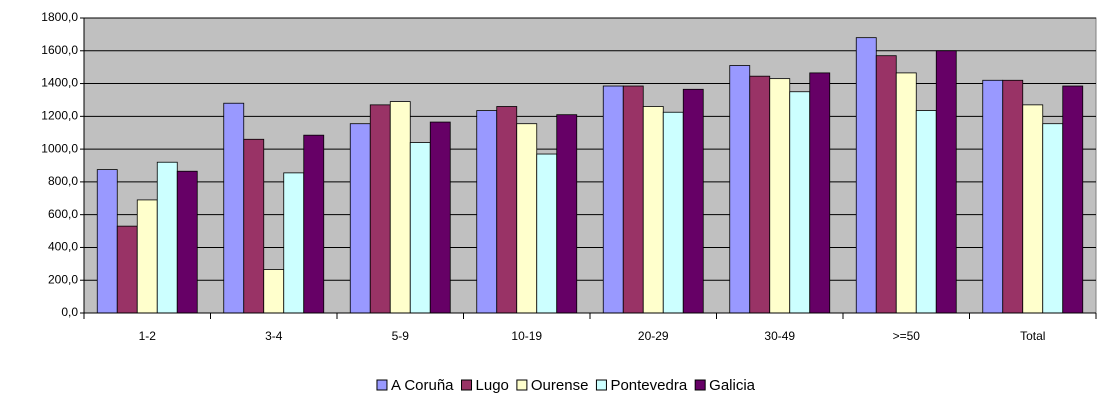 Image resolution: width=1098 pixels, height=405 pixels. Describe the element at coordinates (63, 181) in the screenshot. I see `y-tick-label: 800,0` at that location.